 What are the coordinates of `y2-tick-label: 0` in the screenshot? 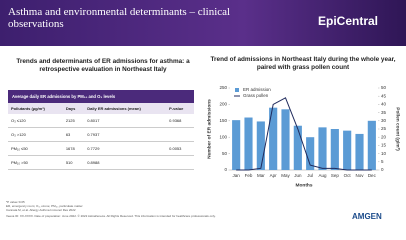 It's located at (382, 169).